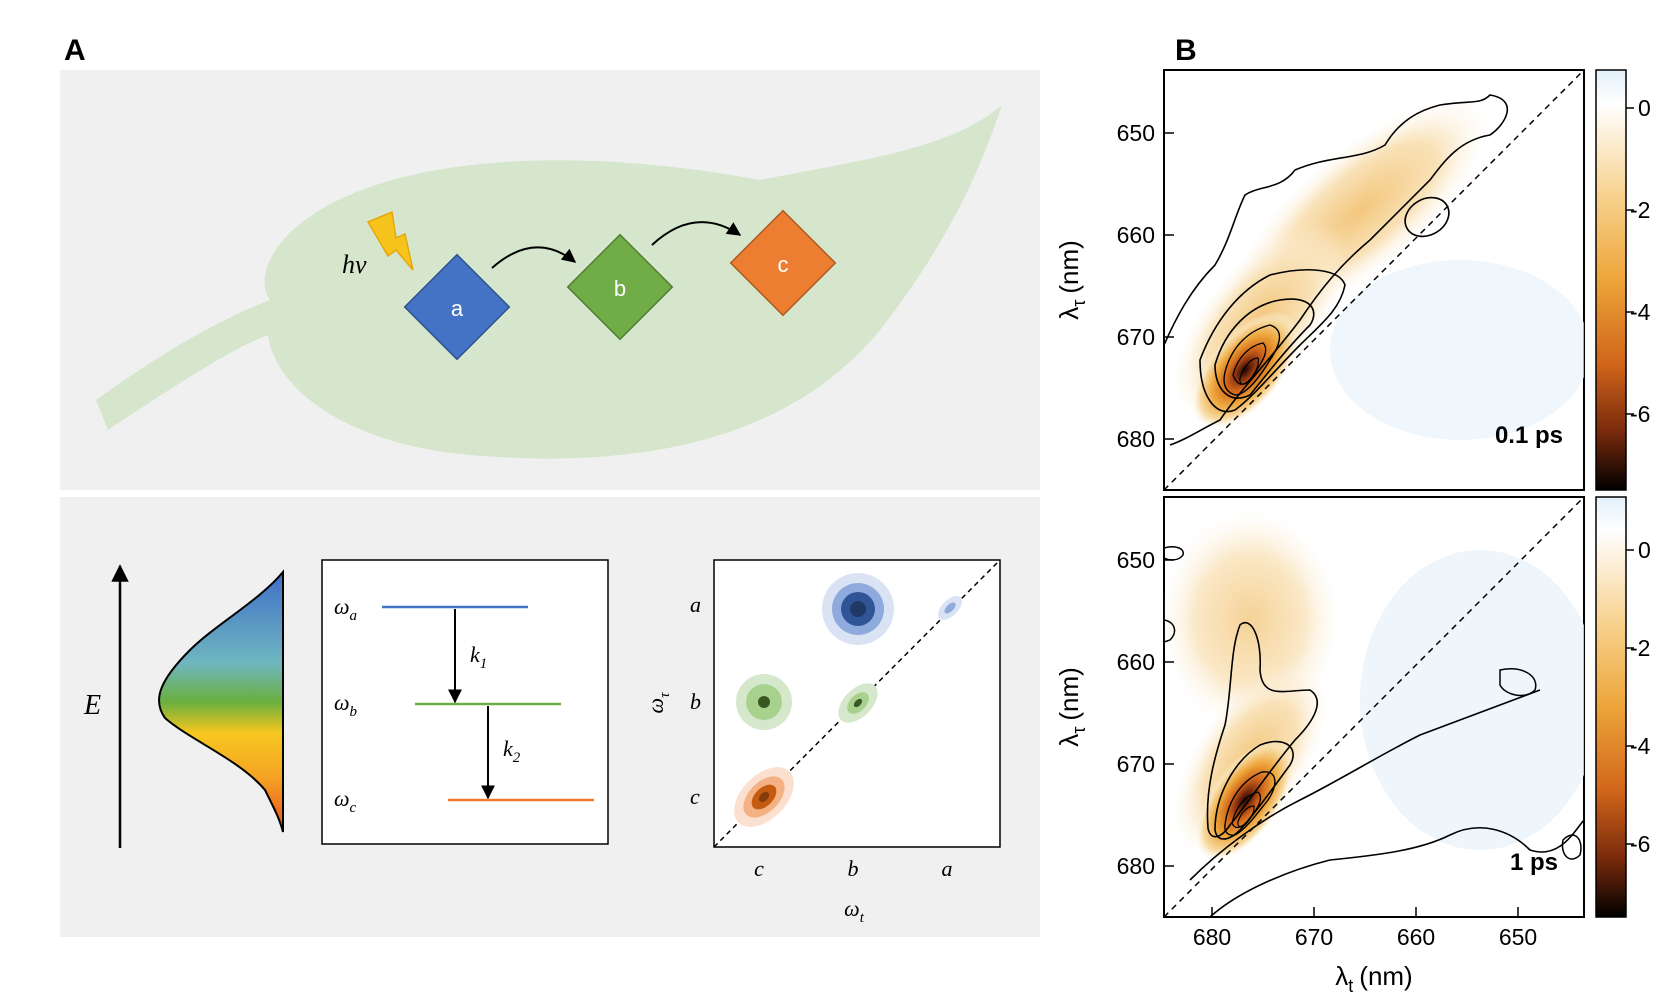 The image size is (1680, 1008). I want to click on schematic-ytick-b: b, so click(695, 701).